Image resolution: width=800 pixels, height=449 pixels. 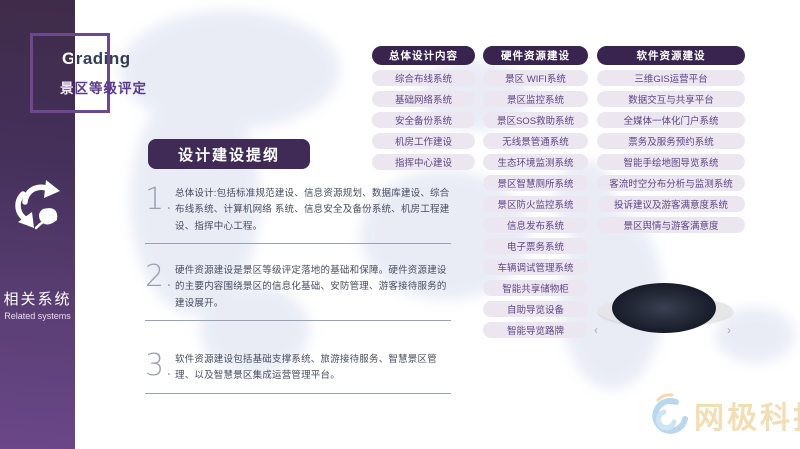 I want to click on related-systems-title: 相关系统, so click(x=37, y=299).